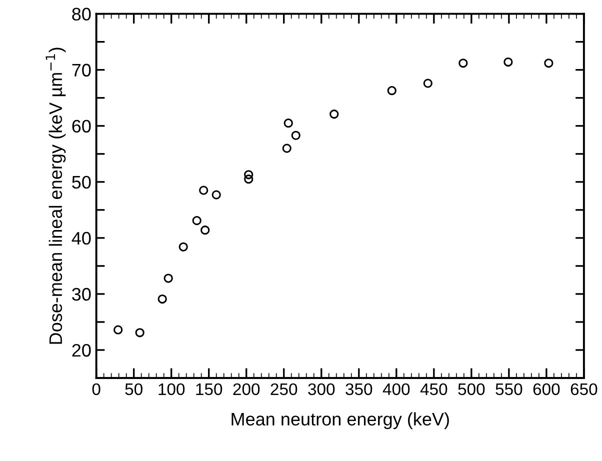 The width and height of the screenshot is (602, 461). Describe the element at coordinates (584, 389) in the screenshot. I see `x-tick-label: 650` at that location.